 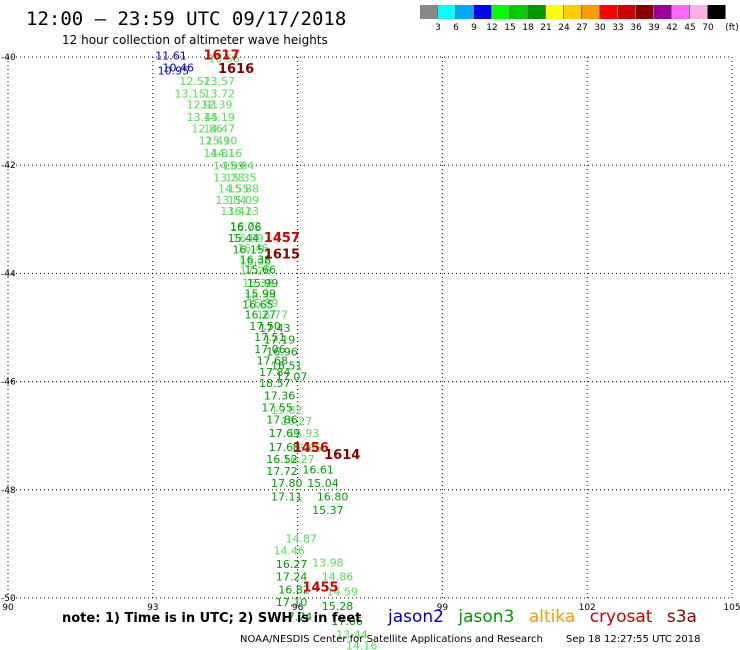 What do you see at coordinates (732, 28) in the screenshot?
I see `legend-unit: (ft)` at bounding box center [732, 28].